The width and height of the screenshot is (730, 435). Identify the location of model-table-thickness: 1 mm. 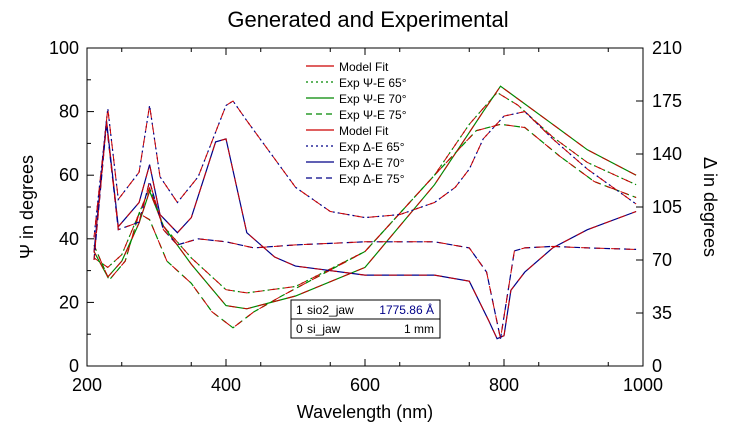
(419, 329).